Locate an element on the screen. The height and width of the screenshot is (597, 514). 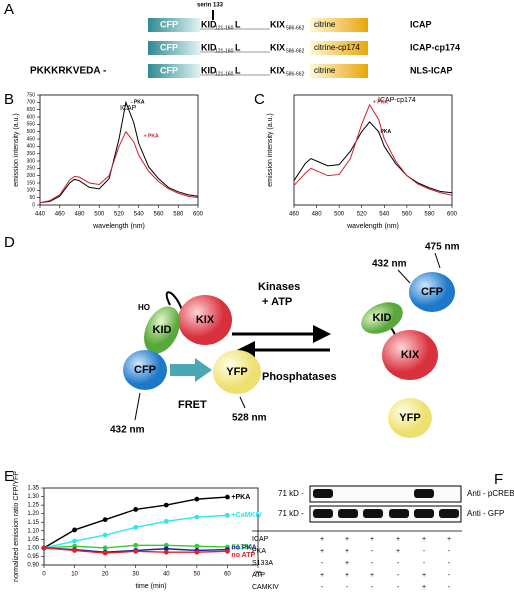
construct-name: ICAP is located at coordinates (421, 24).